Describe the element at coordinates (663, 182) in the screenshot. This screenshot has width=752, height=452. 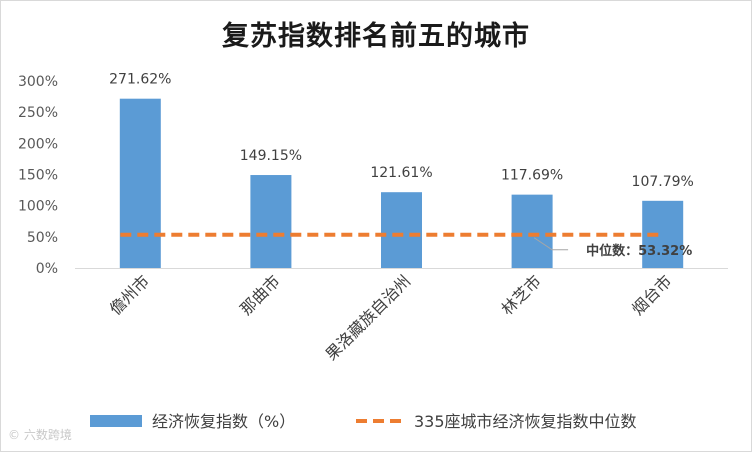
I see `data-label: 107.79%` at that location.